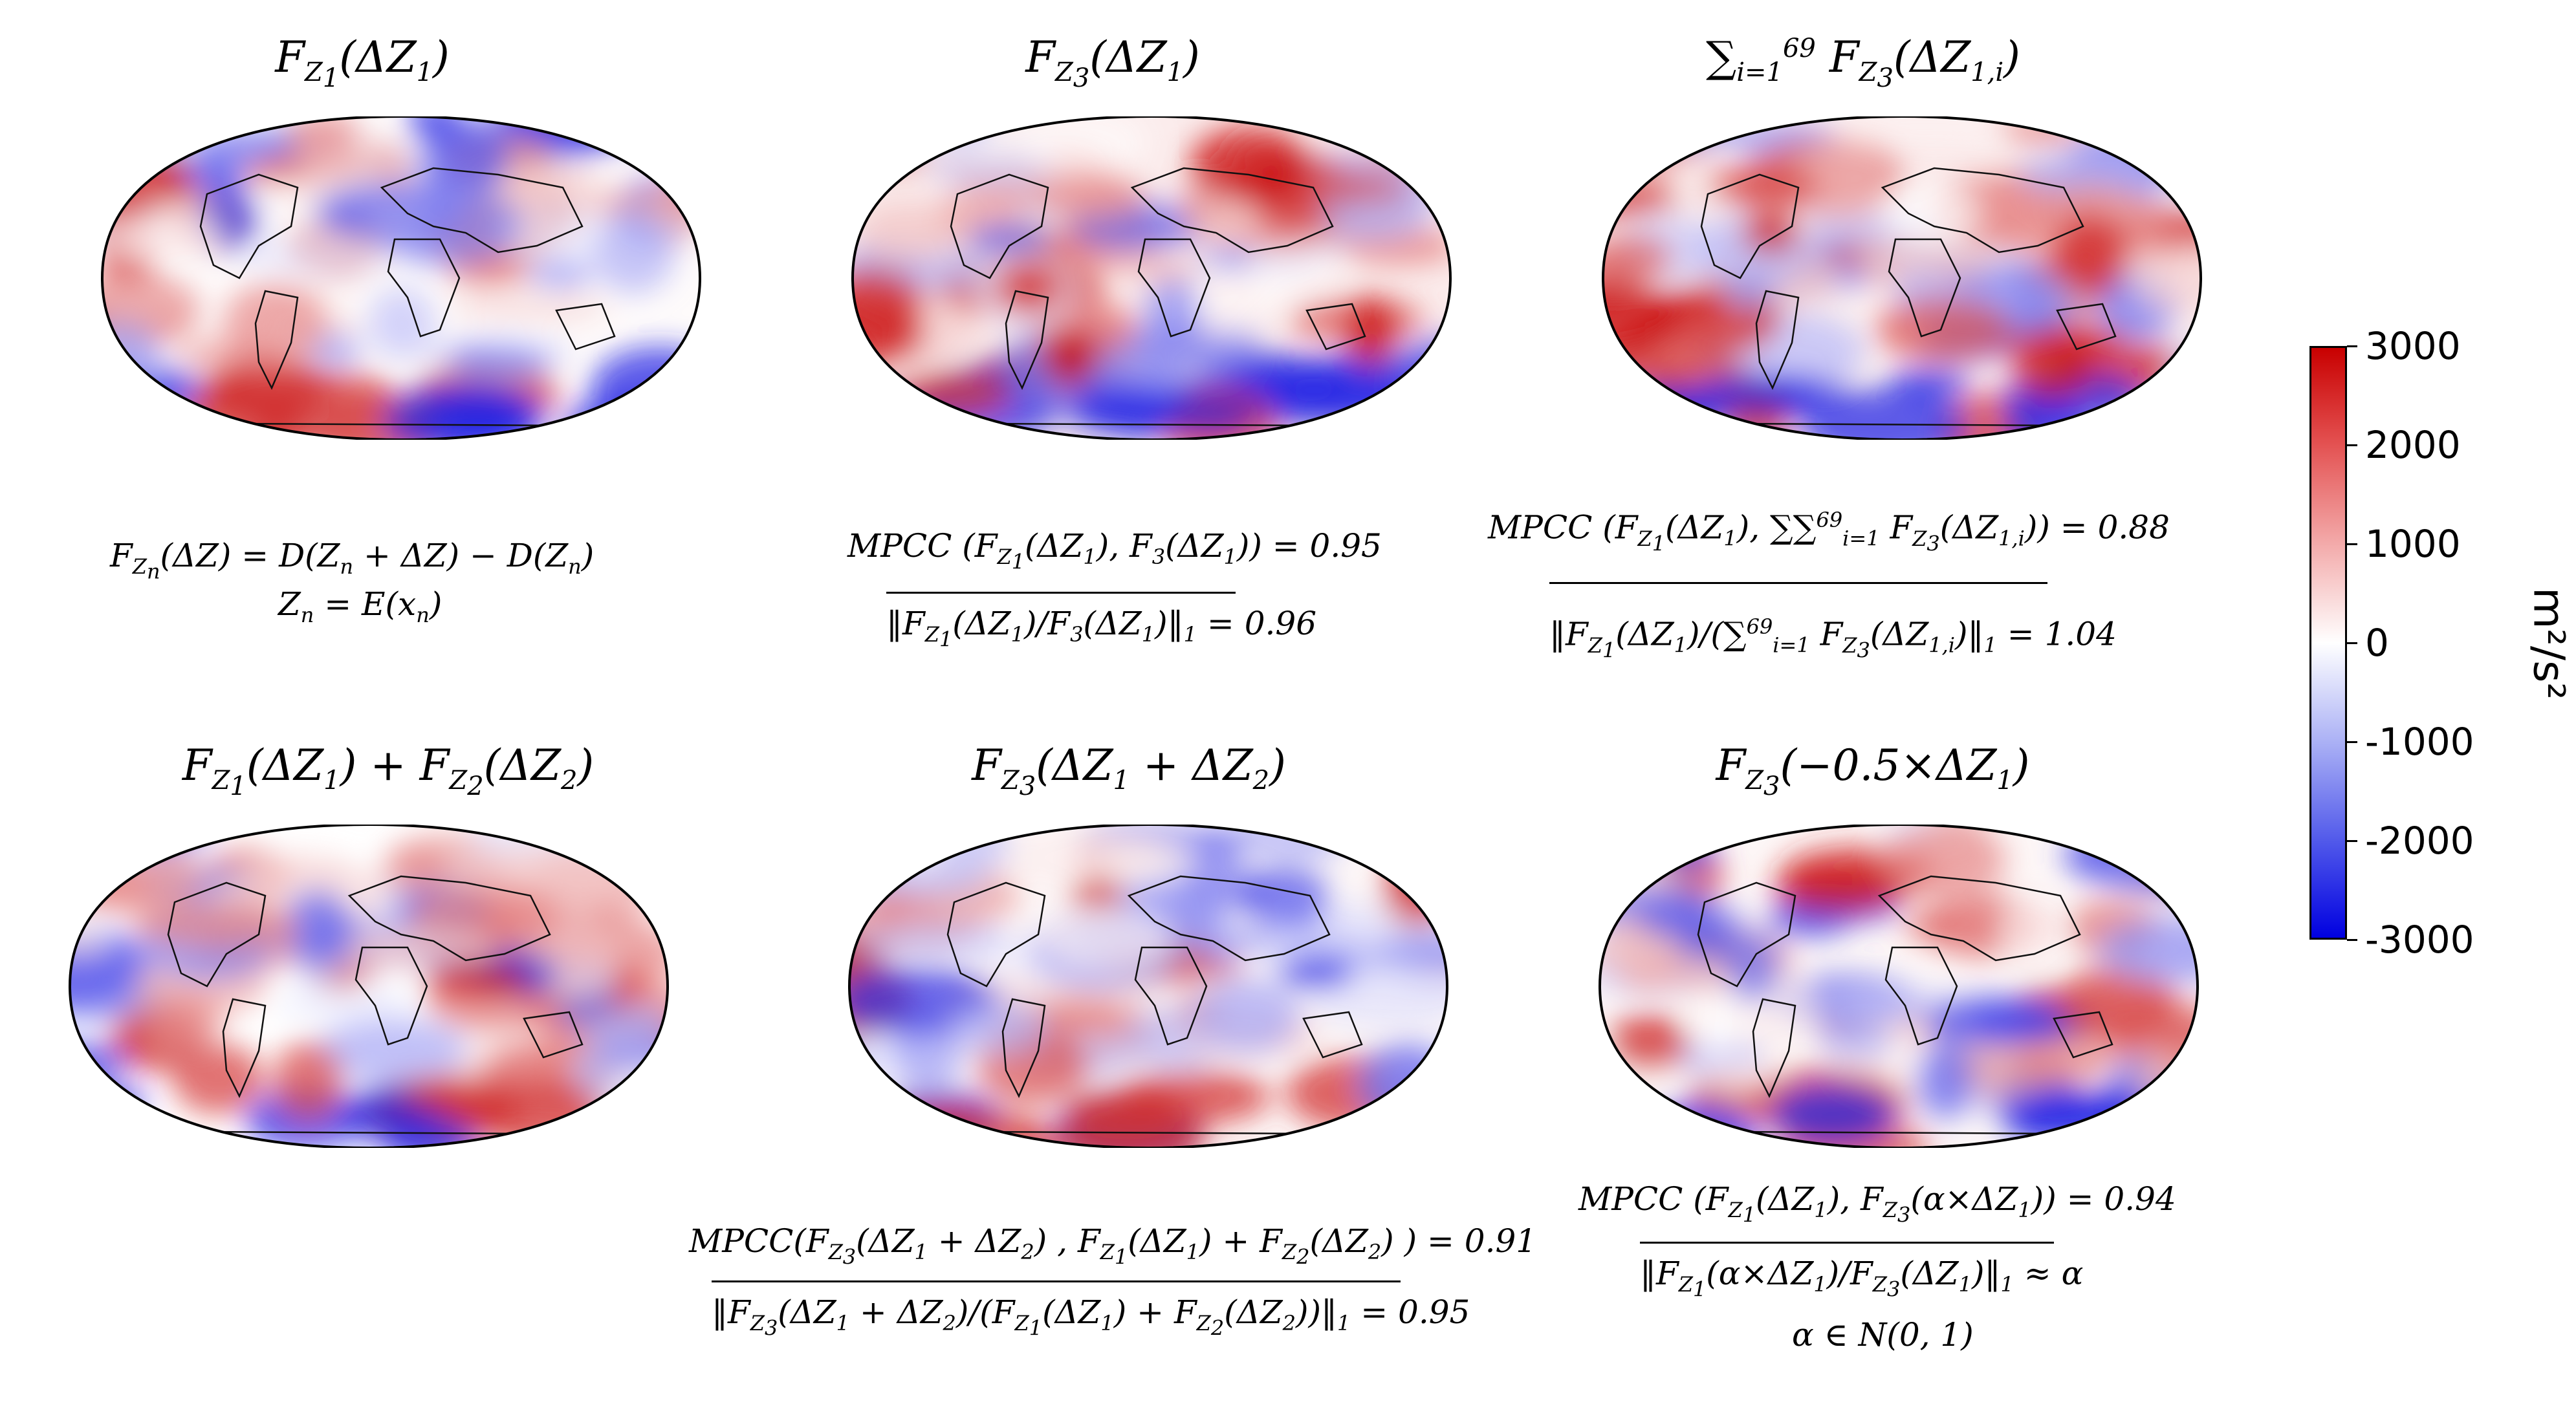  I want to click on colorbar-tick-label: 0, so click(2377, 643).